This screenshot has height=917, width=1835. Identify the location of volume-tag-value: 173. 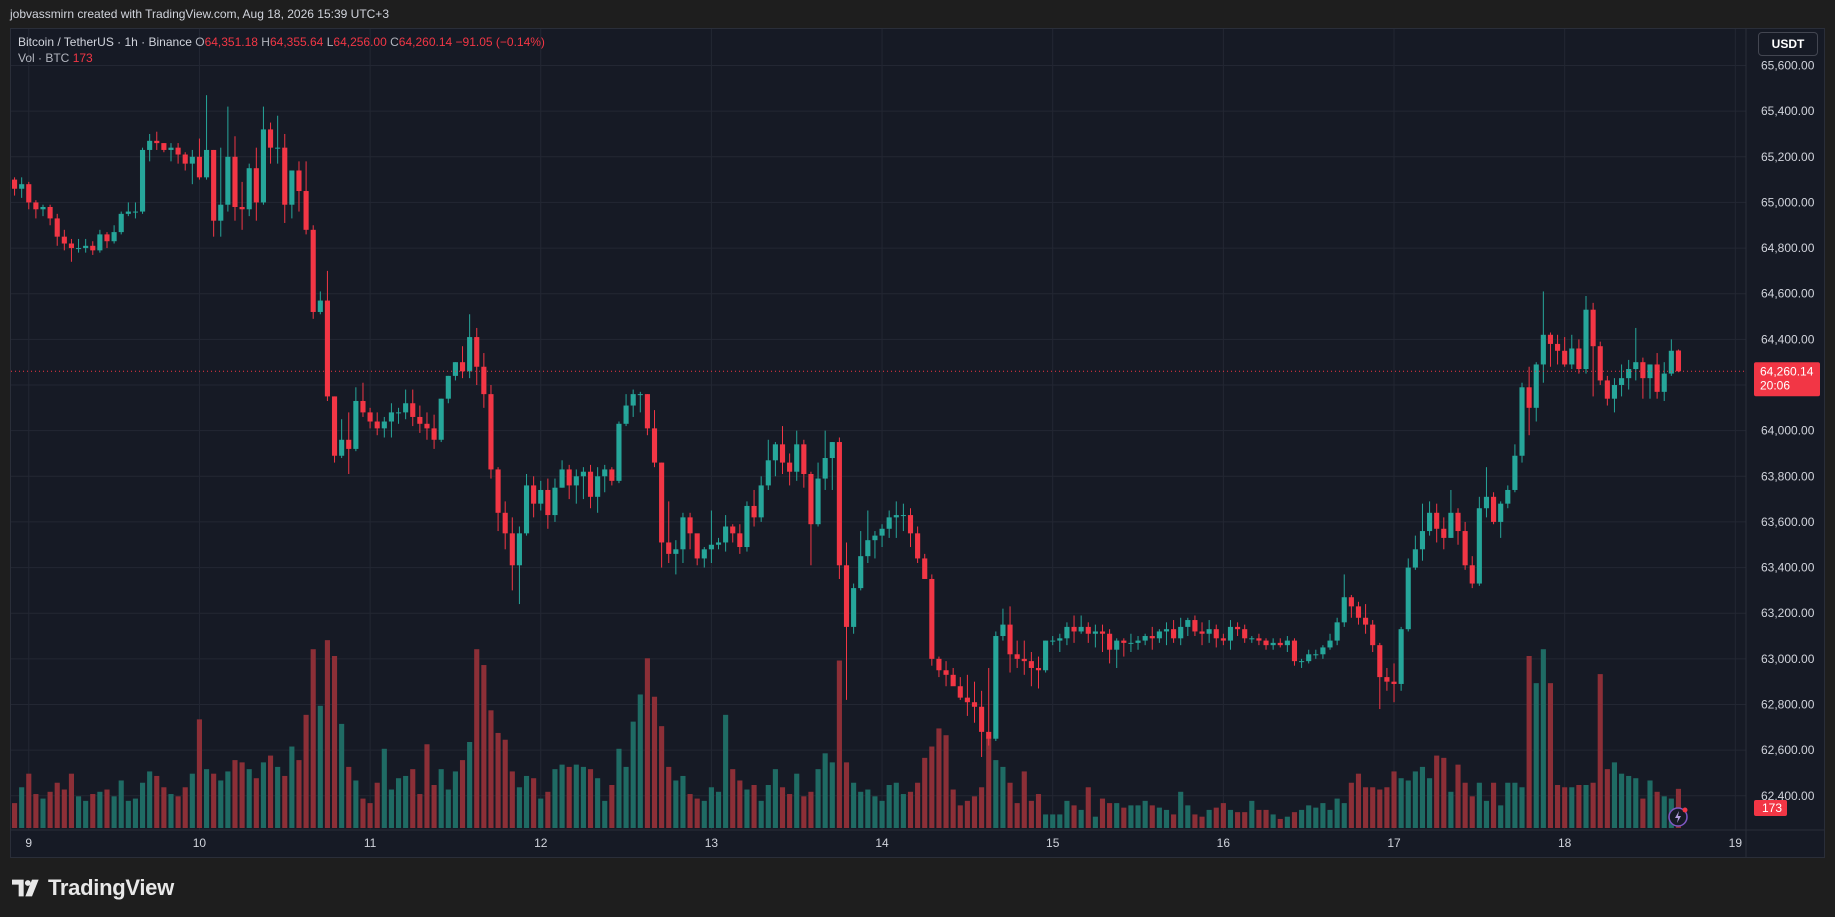
(1772, 808).